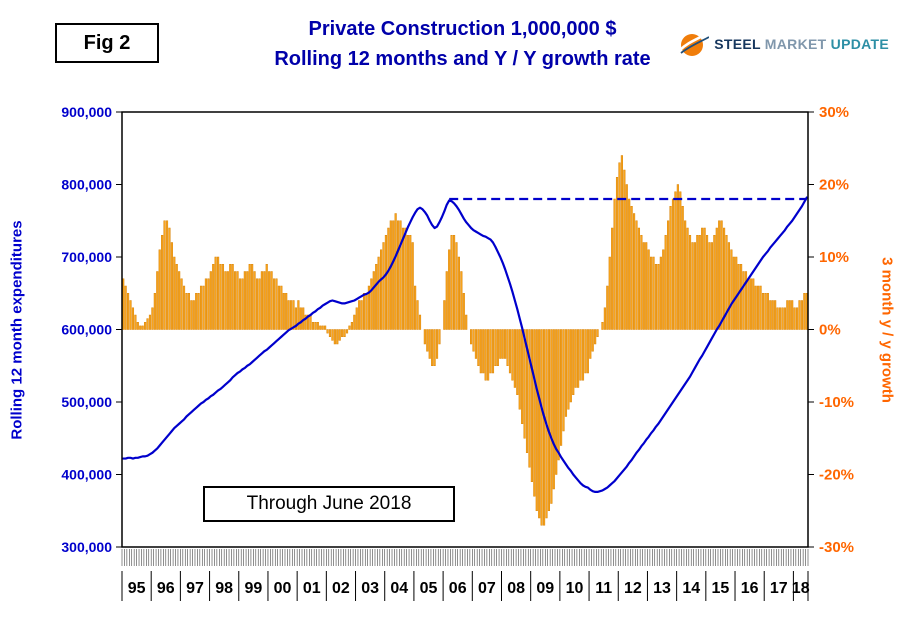 The width and height of the screenshot is (909, 620). I want to click on svg-text: 300,000, so click(86, 547).